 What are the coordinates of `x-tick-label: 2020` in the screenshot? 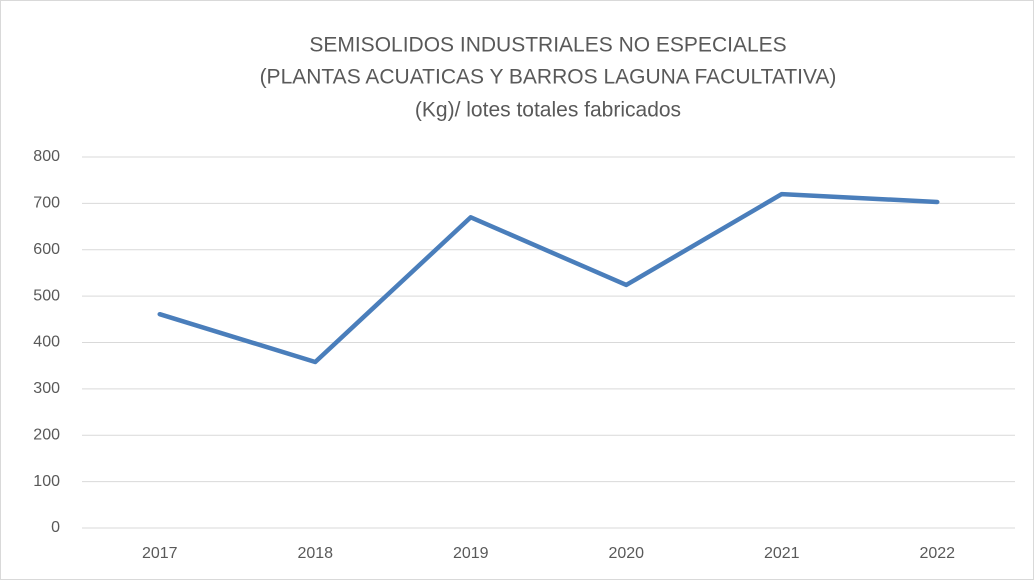 It's located at (626, 553).